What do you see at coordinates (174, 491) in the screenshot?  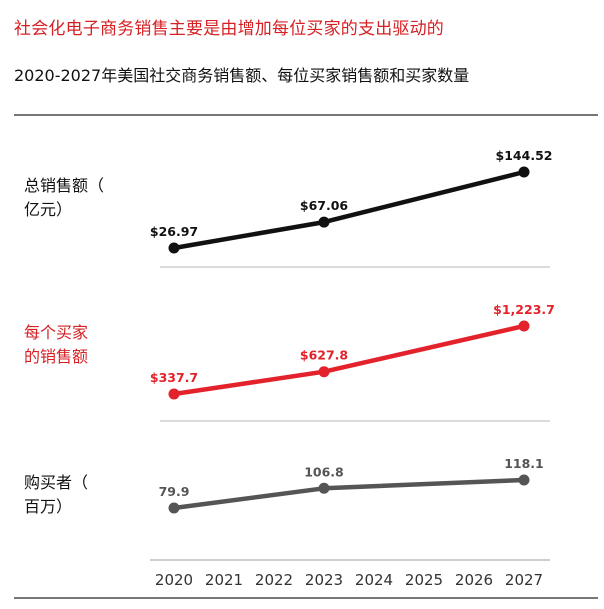 I see `data-label: 79.9` at bounding box center [174, 491].